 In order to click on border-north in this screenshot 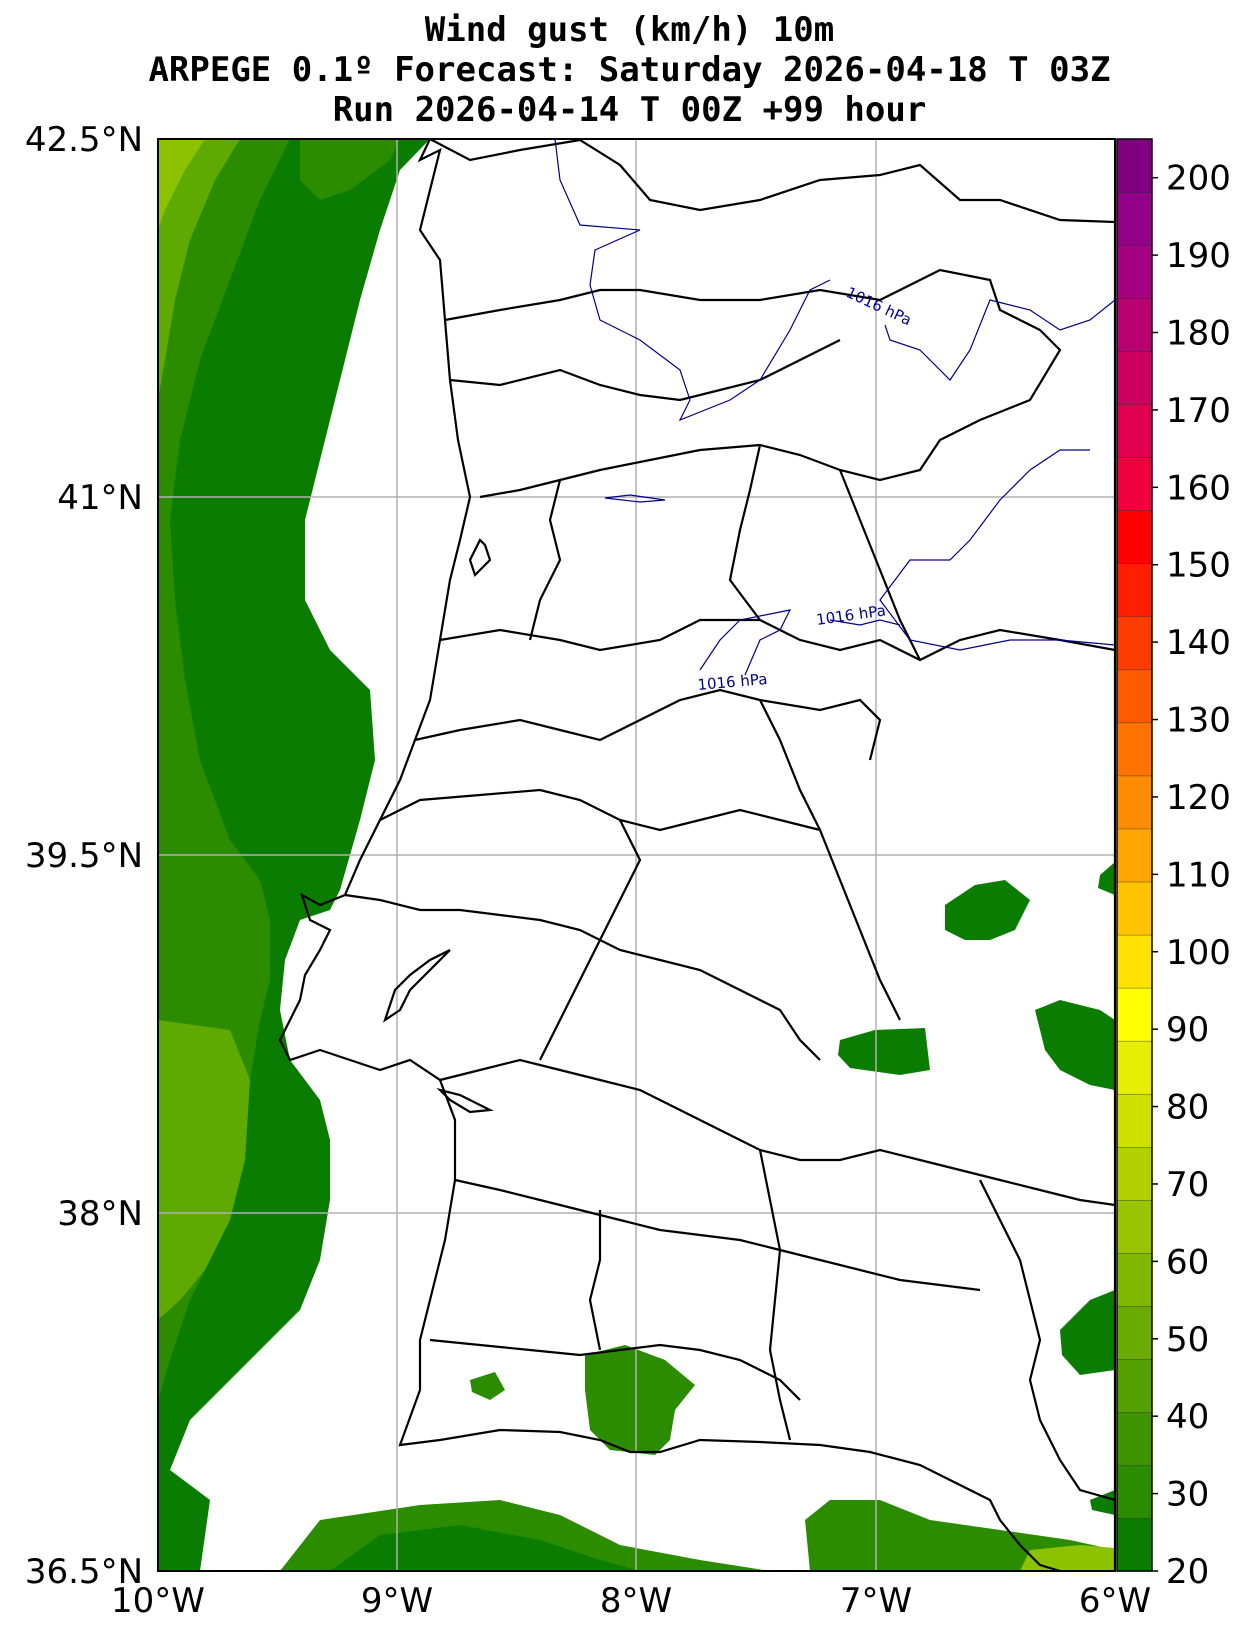, I will do `click(772, 181)`.